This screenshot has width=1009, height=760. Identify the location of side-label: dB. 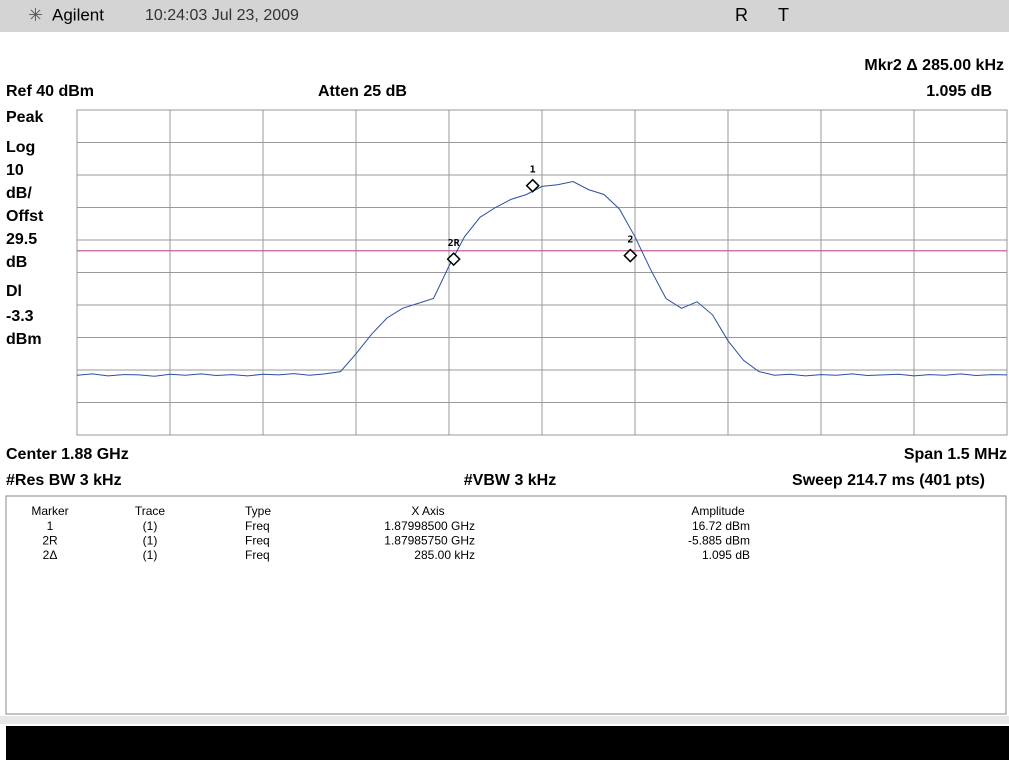
(16, 262).